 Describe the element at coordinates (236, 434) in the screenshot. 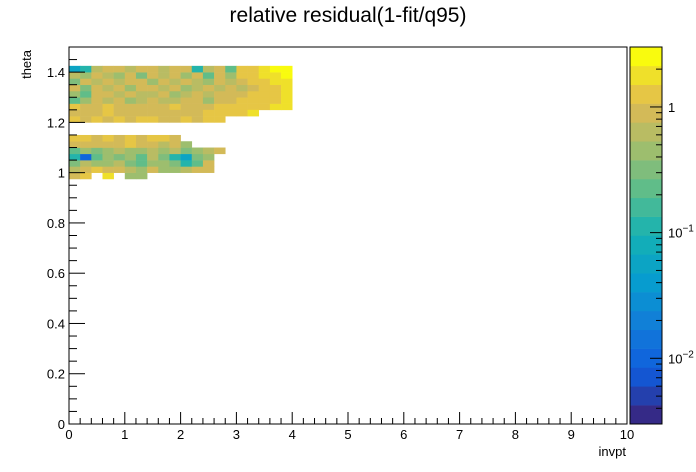

I see `x-tick-label: 3` at that location.